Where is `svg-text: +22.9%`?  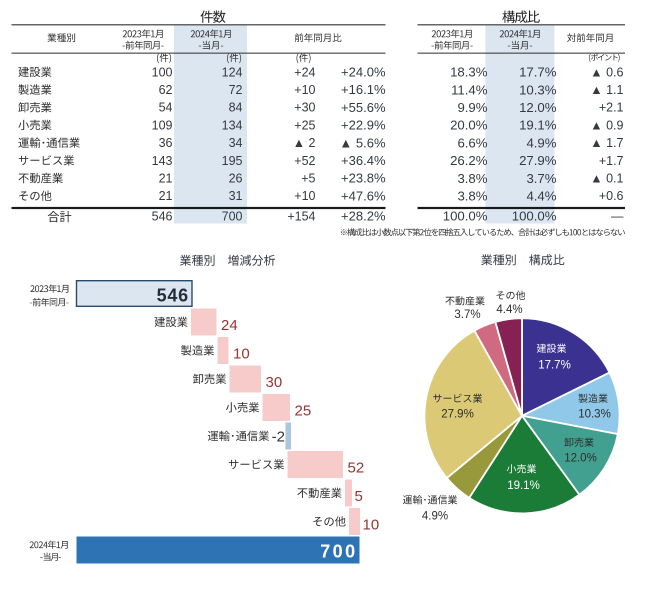
svg-text: +22.9% is located at coordinates (363, 125).